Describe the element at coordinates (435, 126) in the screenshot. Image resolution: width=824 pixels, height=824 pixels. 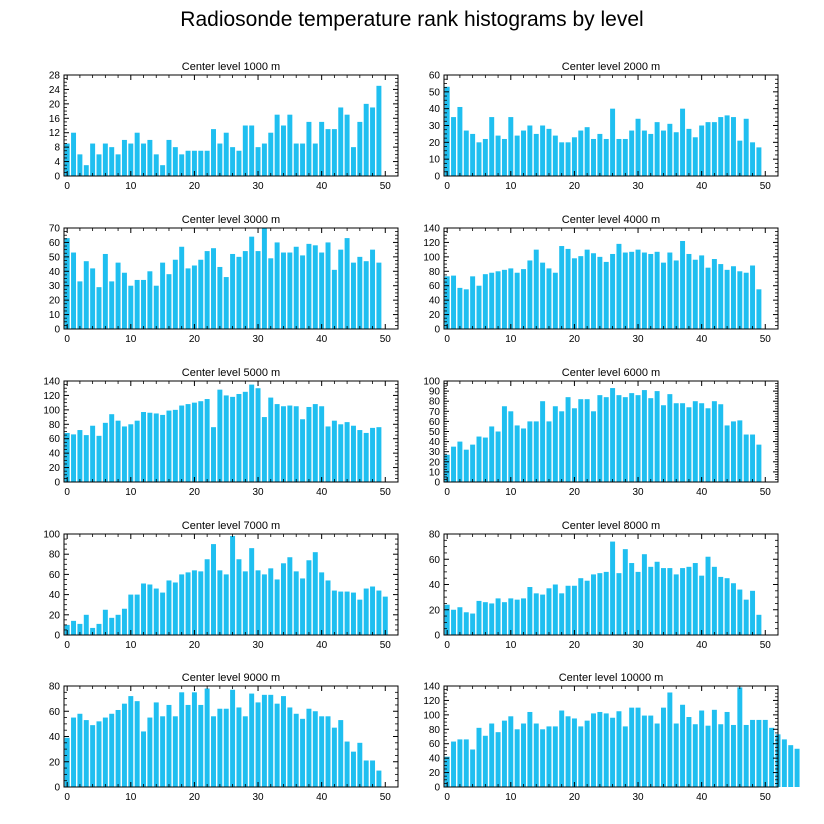
I see `y-tick-label: 30` at that location.